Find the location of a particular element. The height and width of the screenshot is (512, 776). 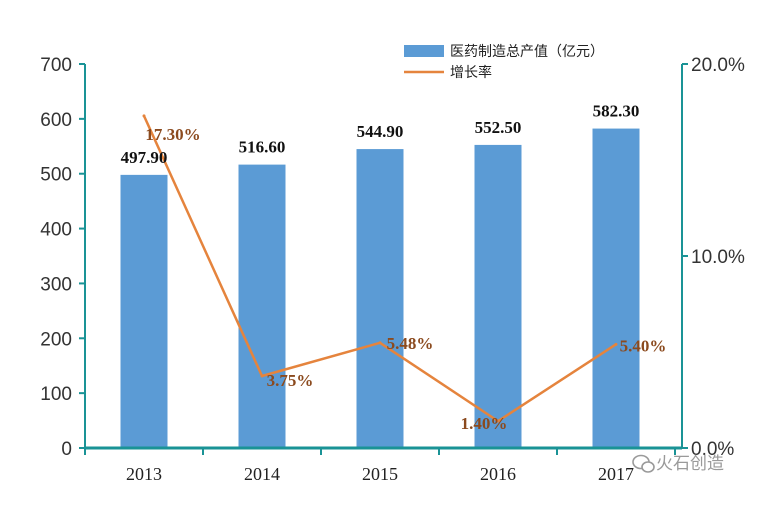

growth-rate-label: 17.30% is located at coordinates (172, 134).